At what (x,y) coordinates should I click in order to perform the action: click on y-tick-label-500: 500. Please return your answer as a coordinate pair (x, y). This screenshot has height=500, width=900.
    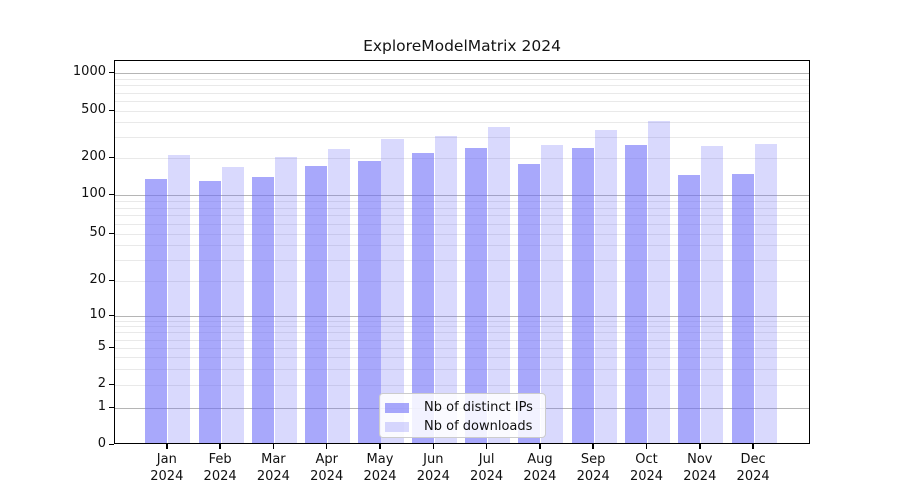
    Looking at the image, I should click on (93, 109).